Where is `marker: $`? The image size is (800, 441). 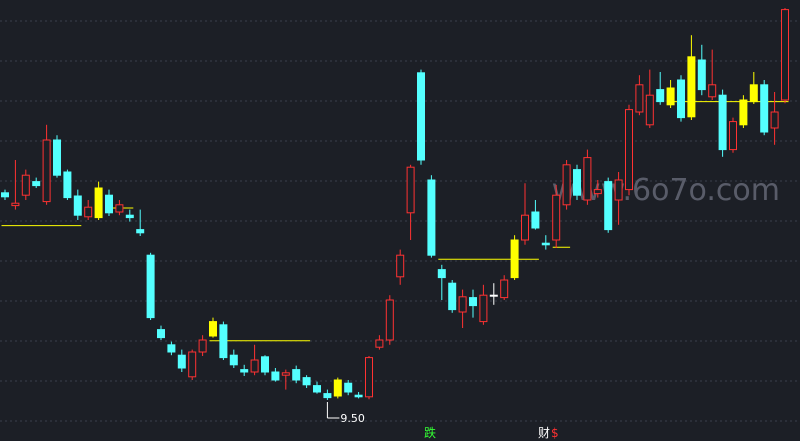
marker: $ is located at coordinates (555, 433).